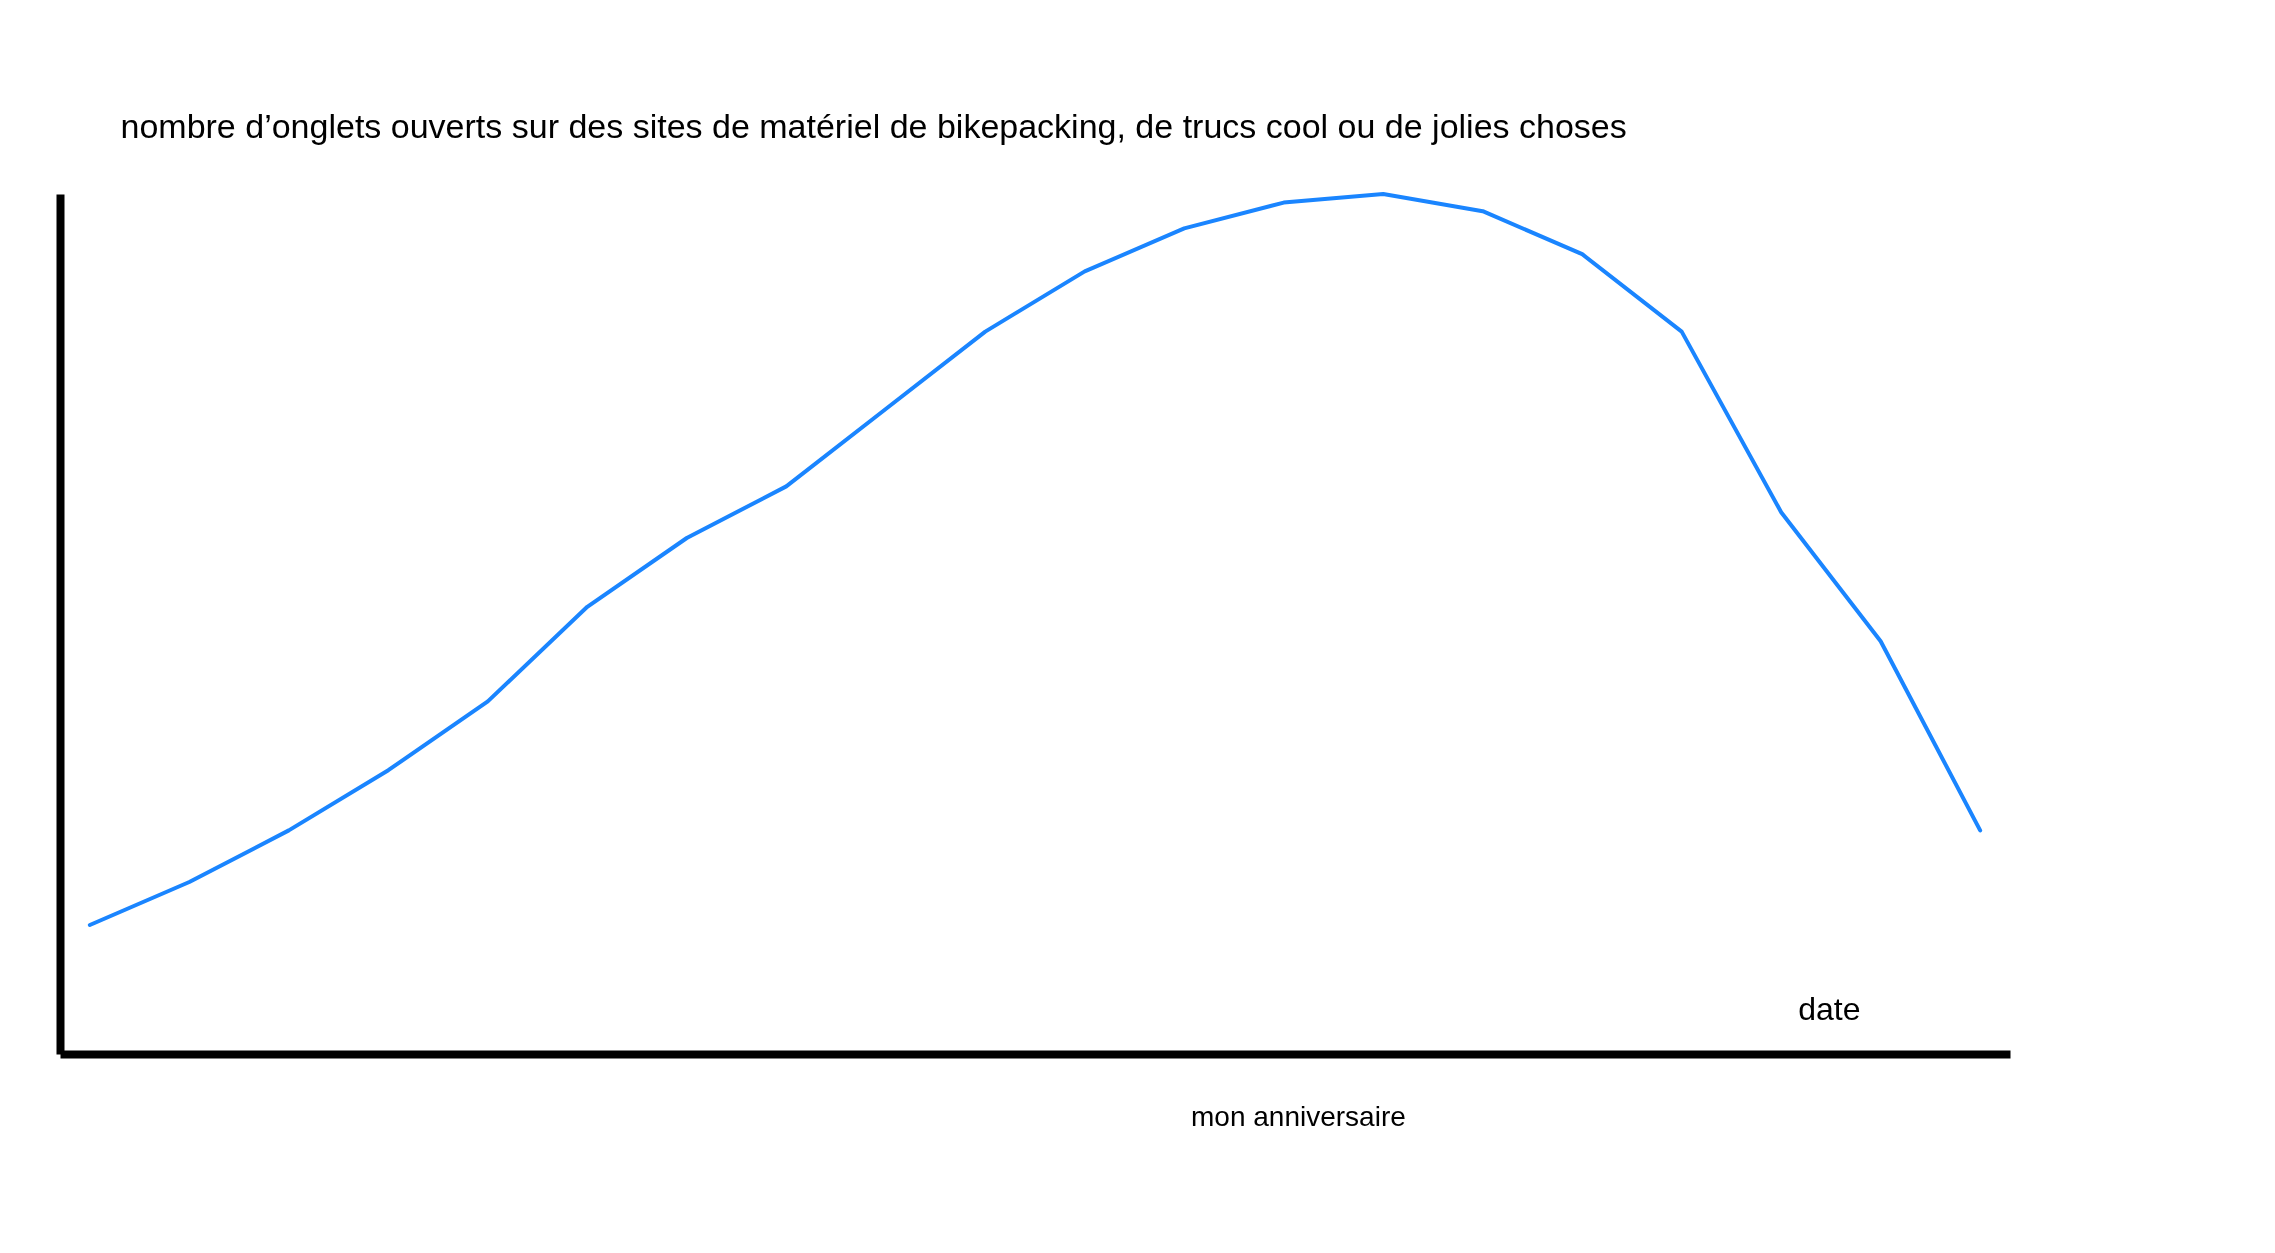  I want to click on x-axis-title: date, so click(1829, 1008).